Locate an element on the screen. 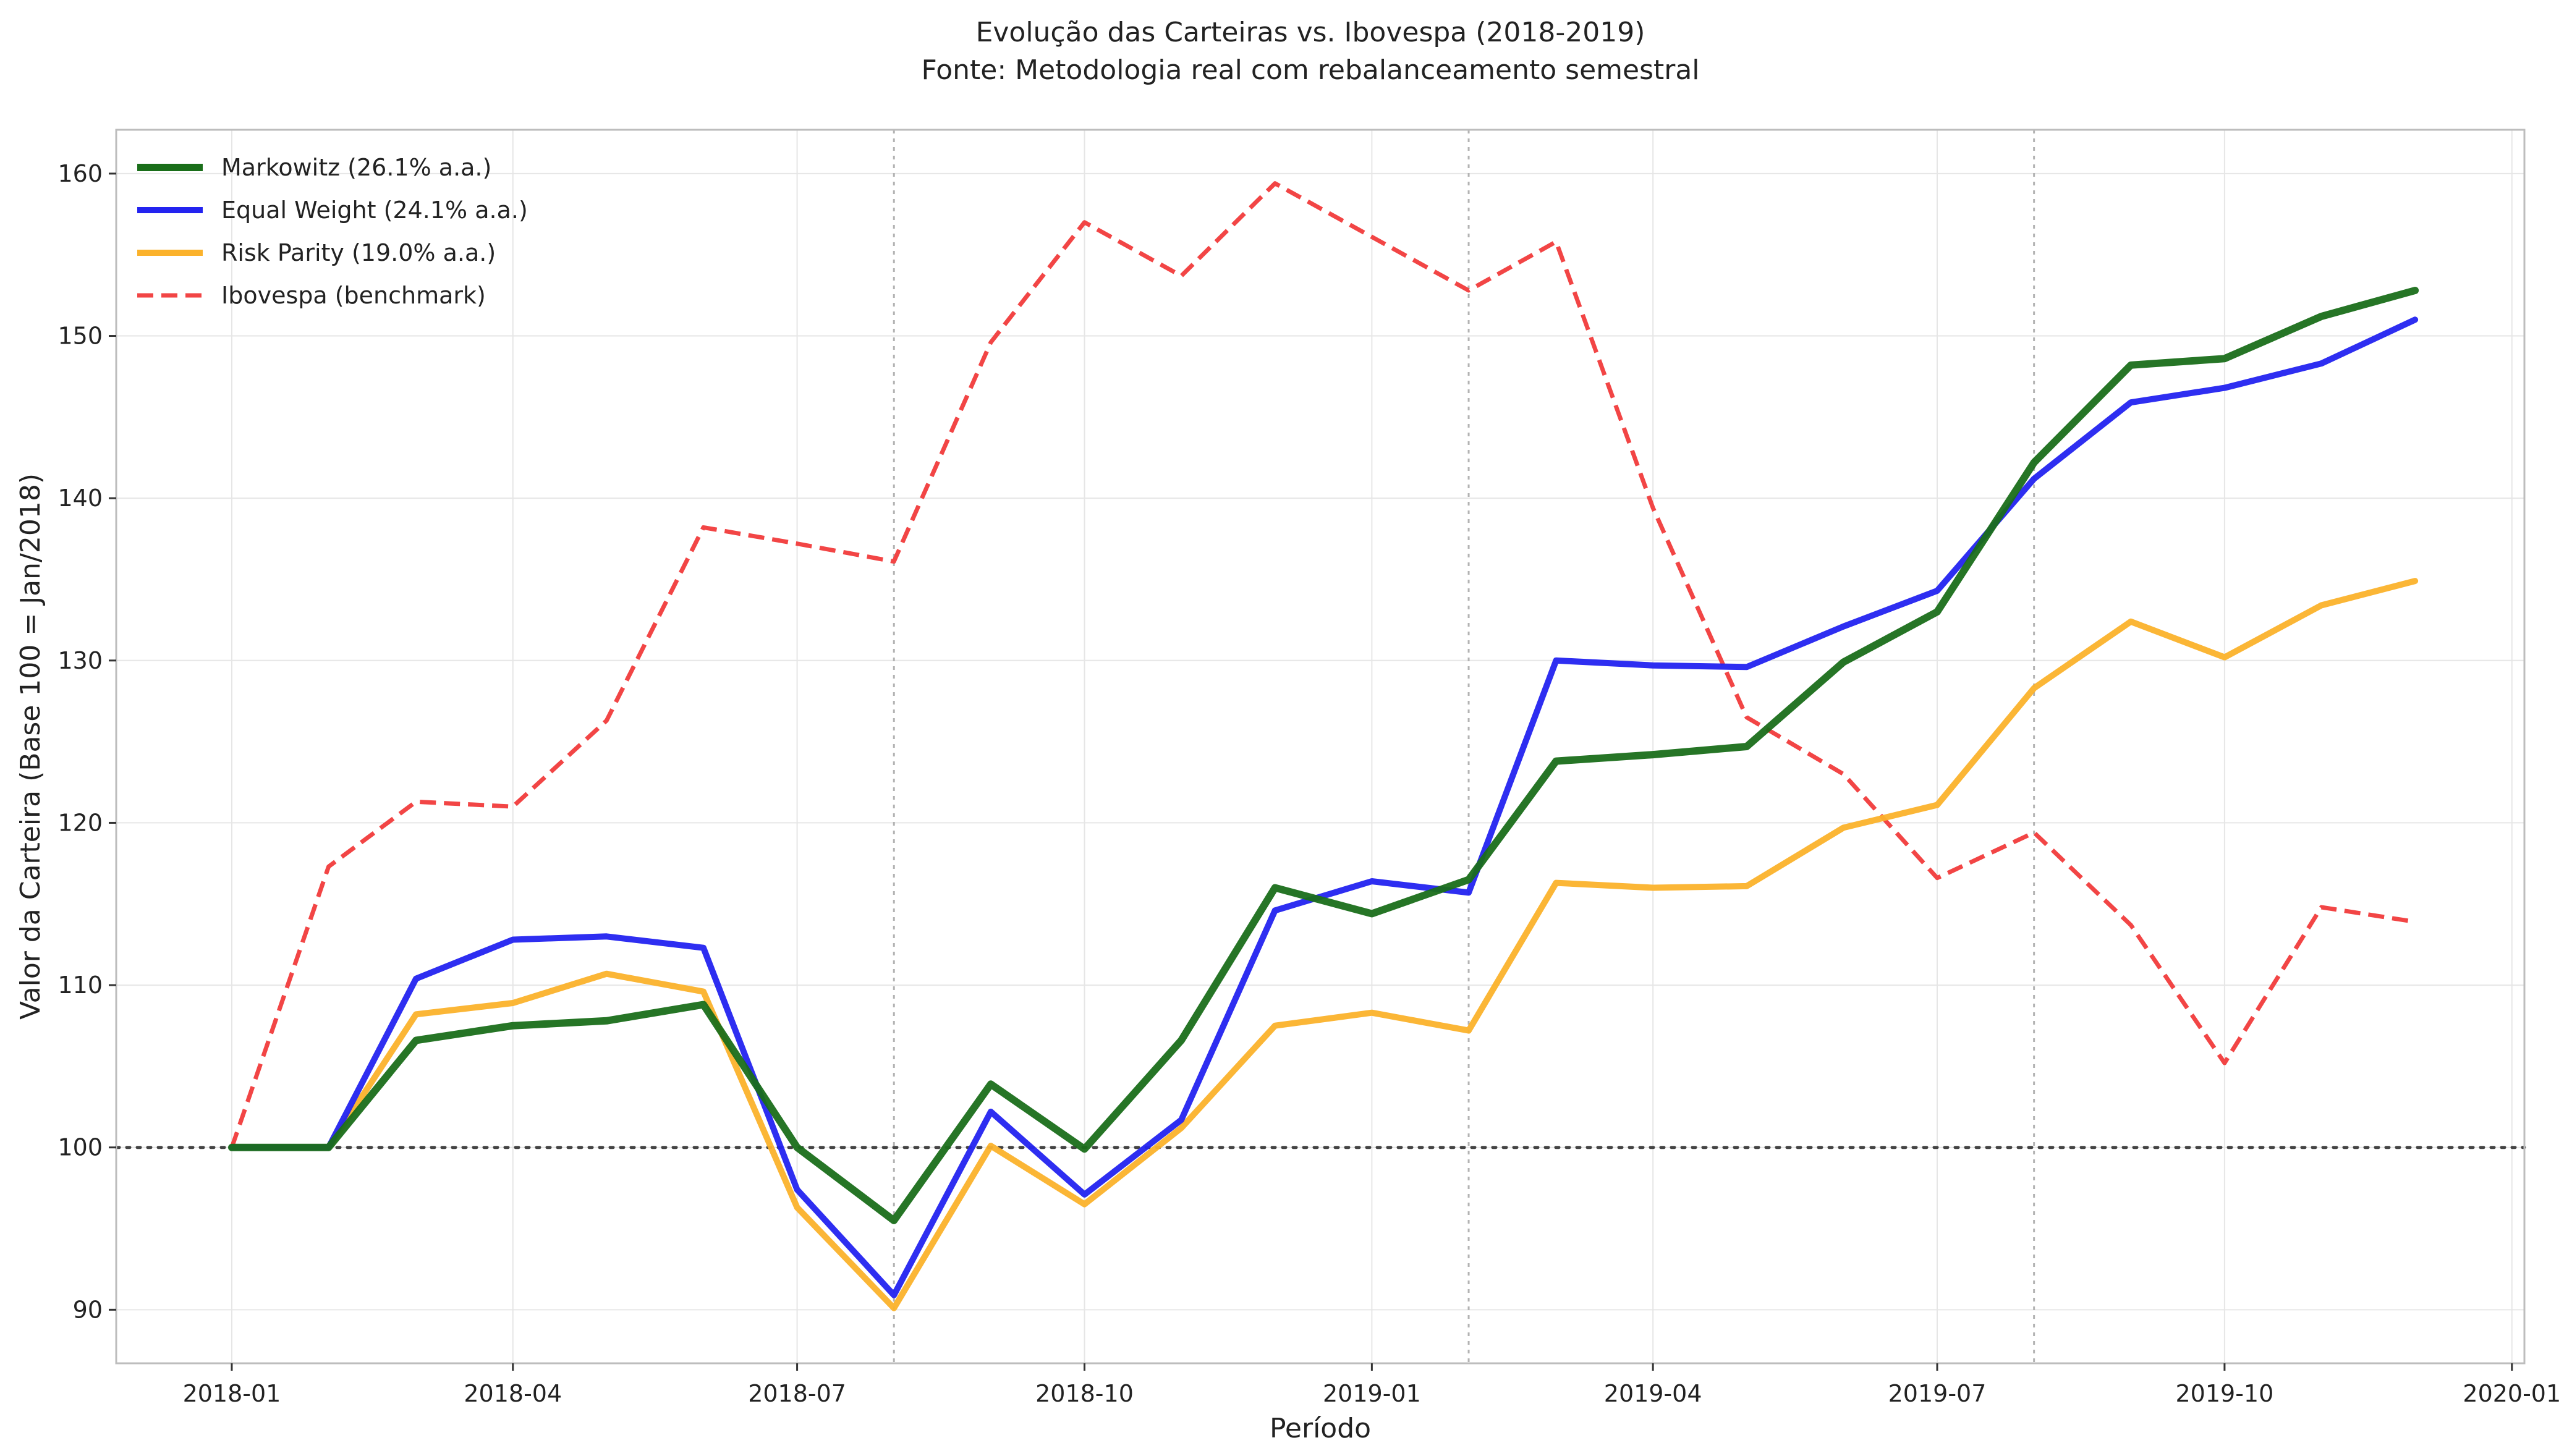  x-tick-label: 2018-01 is located at coordinates (232, 1393).